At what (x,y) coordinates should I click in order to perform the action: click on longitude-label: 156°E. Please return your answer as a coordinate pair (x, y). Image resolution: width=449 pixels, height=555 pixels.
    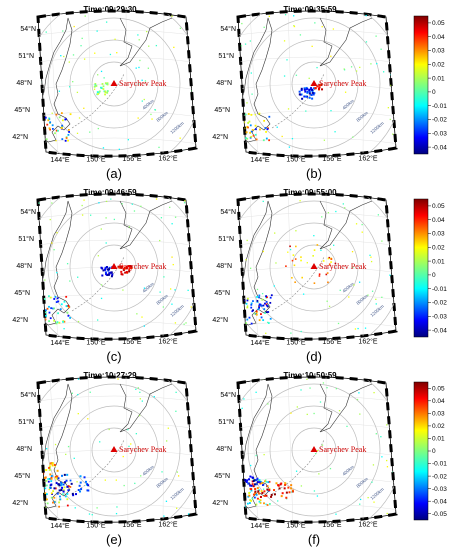
    Looking at the image, I should click on (131, 342).